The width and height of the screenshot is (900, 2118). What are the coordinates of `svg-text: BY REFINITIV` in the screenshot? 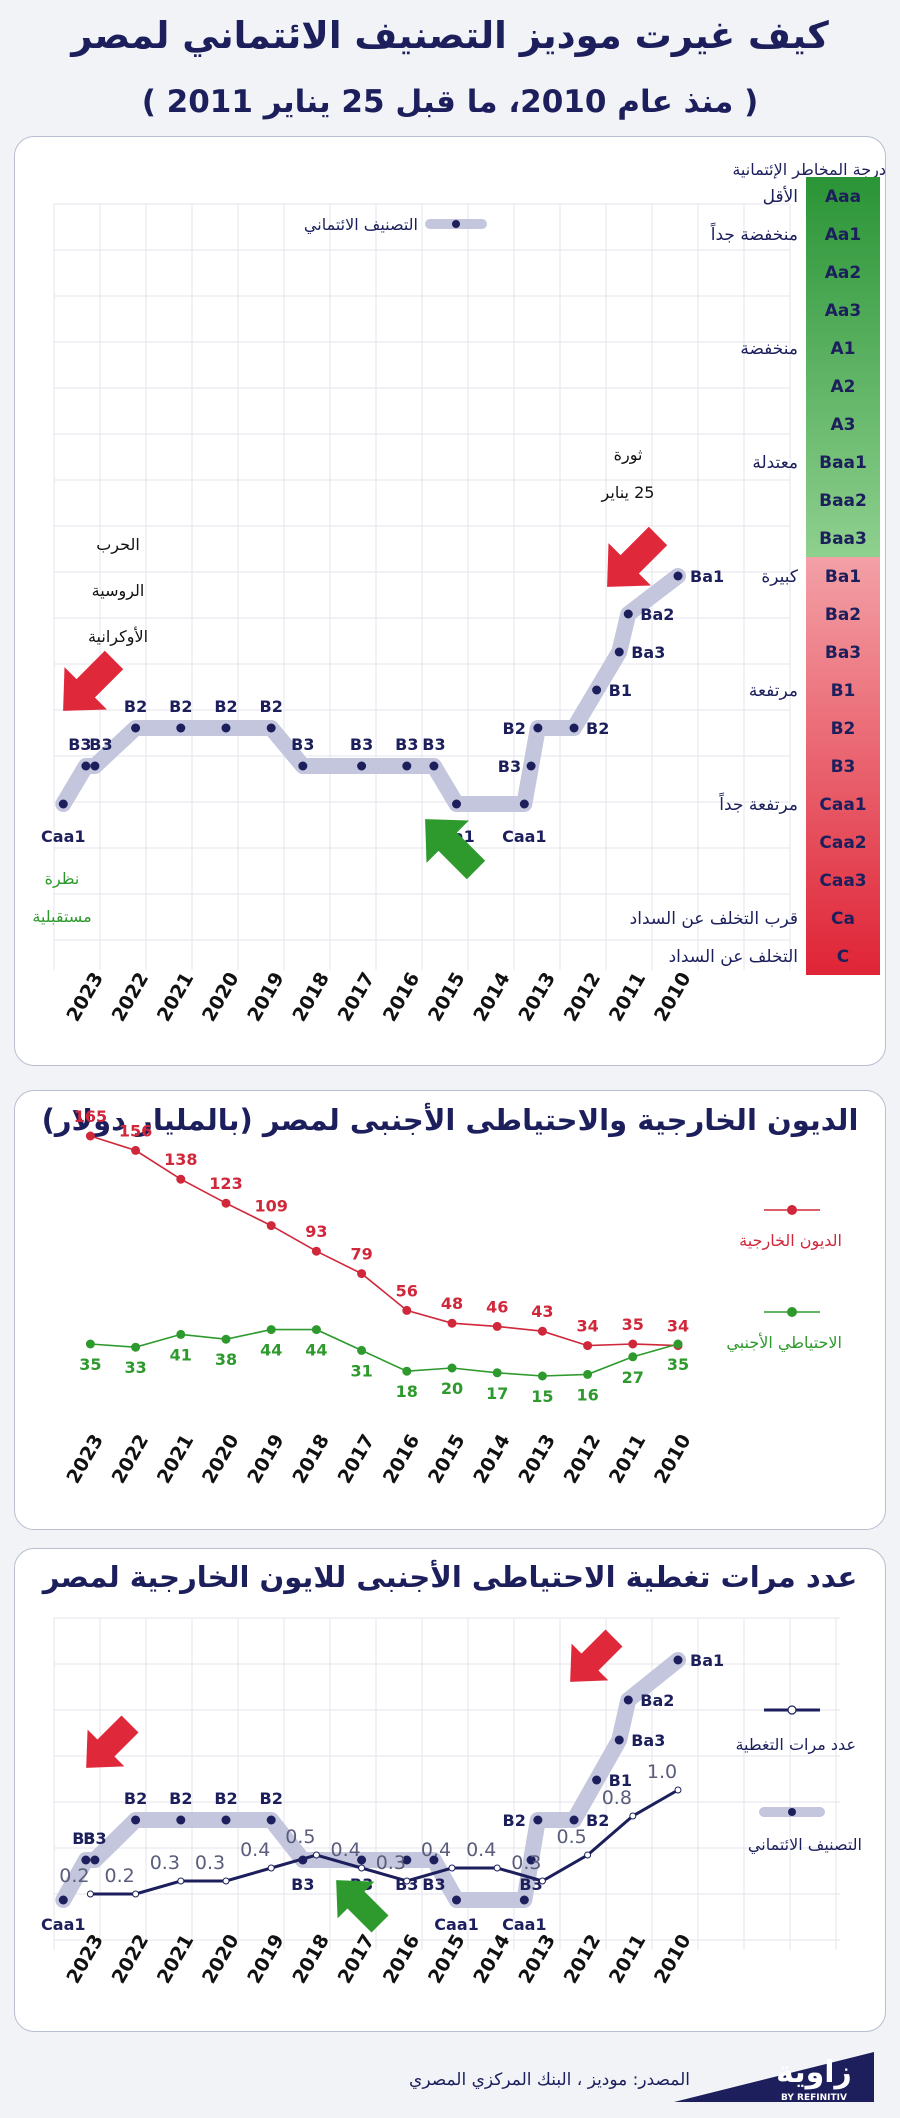 It's located at (814, 2098).